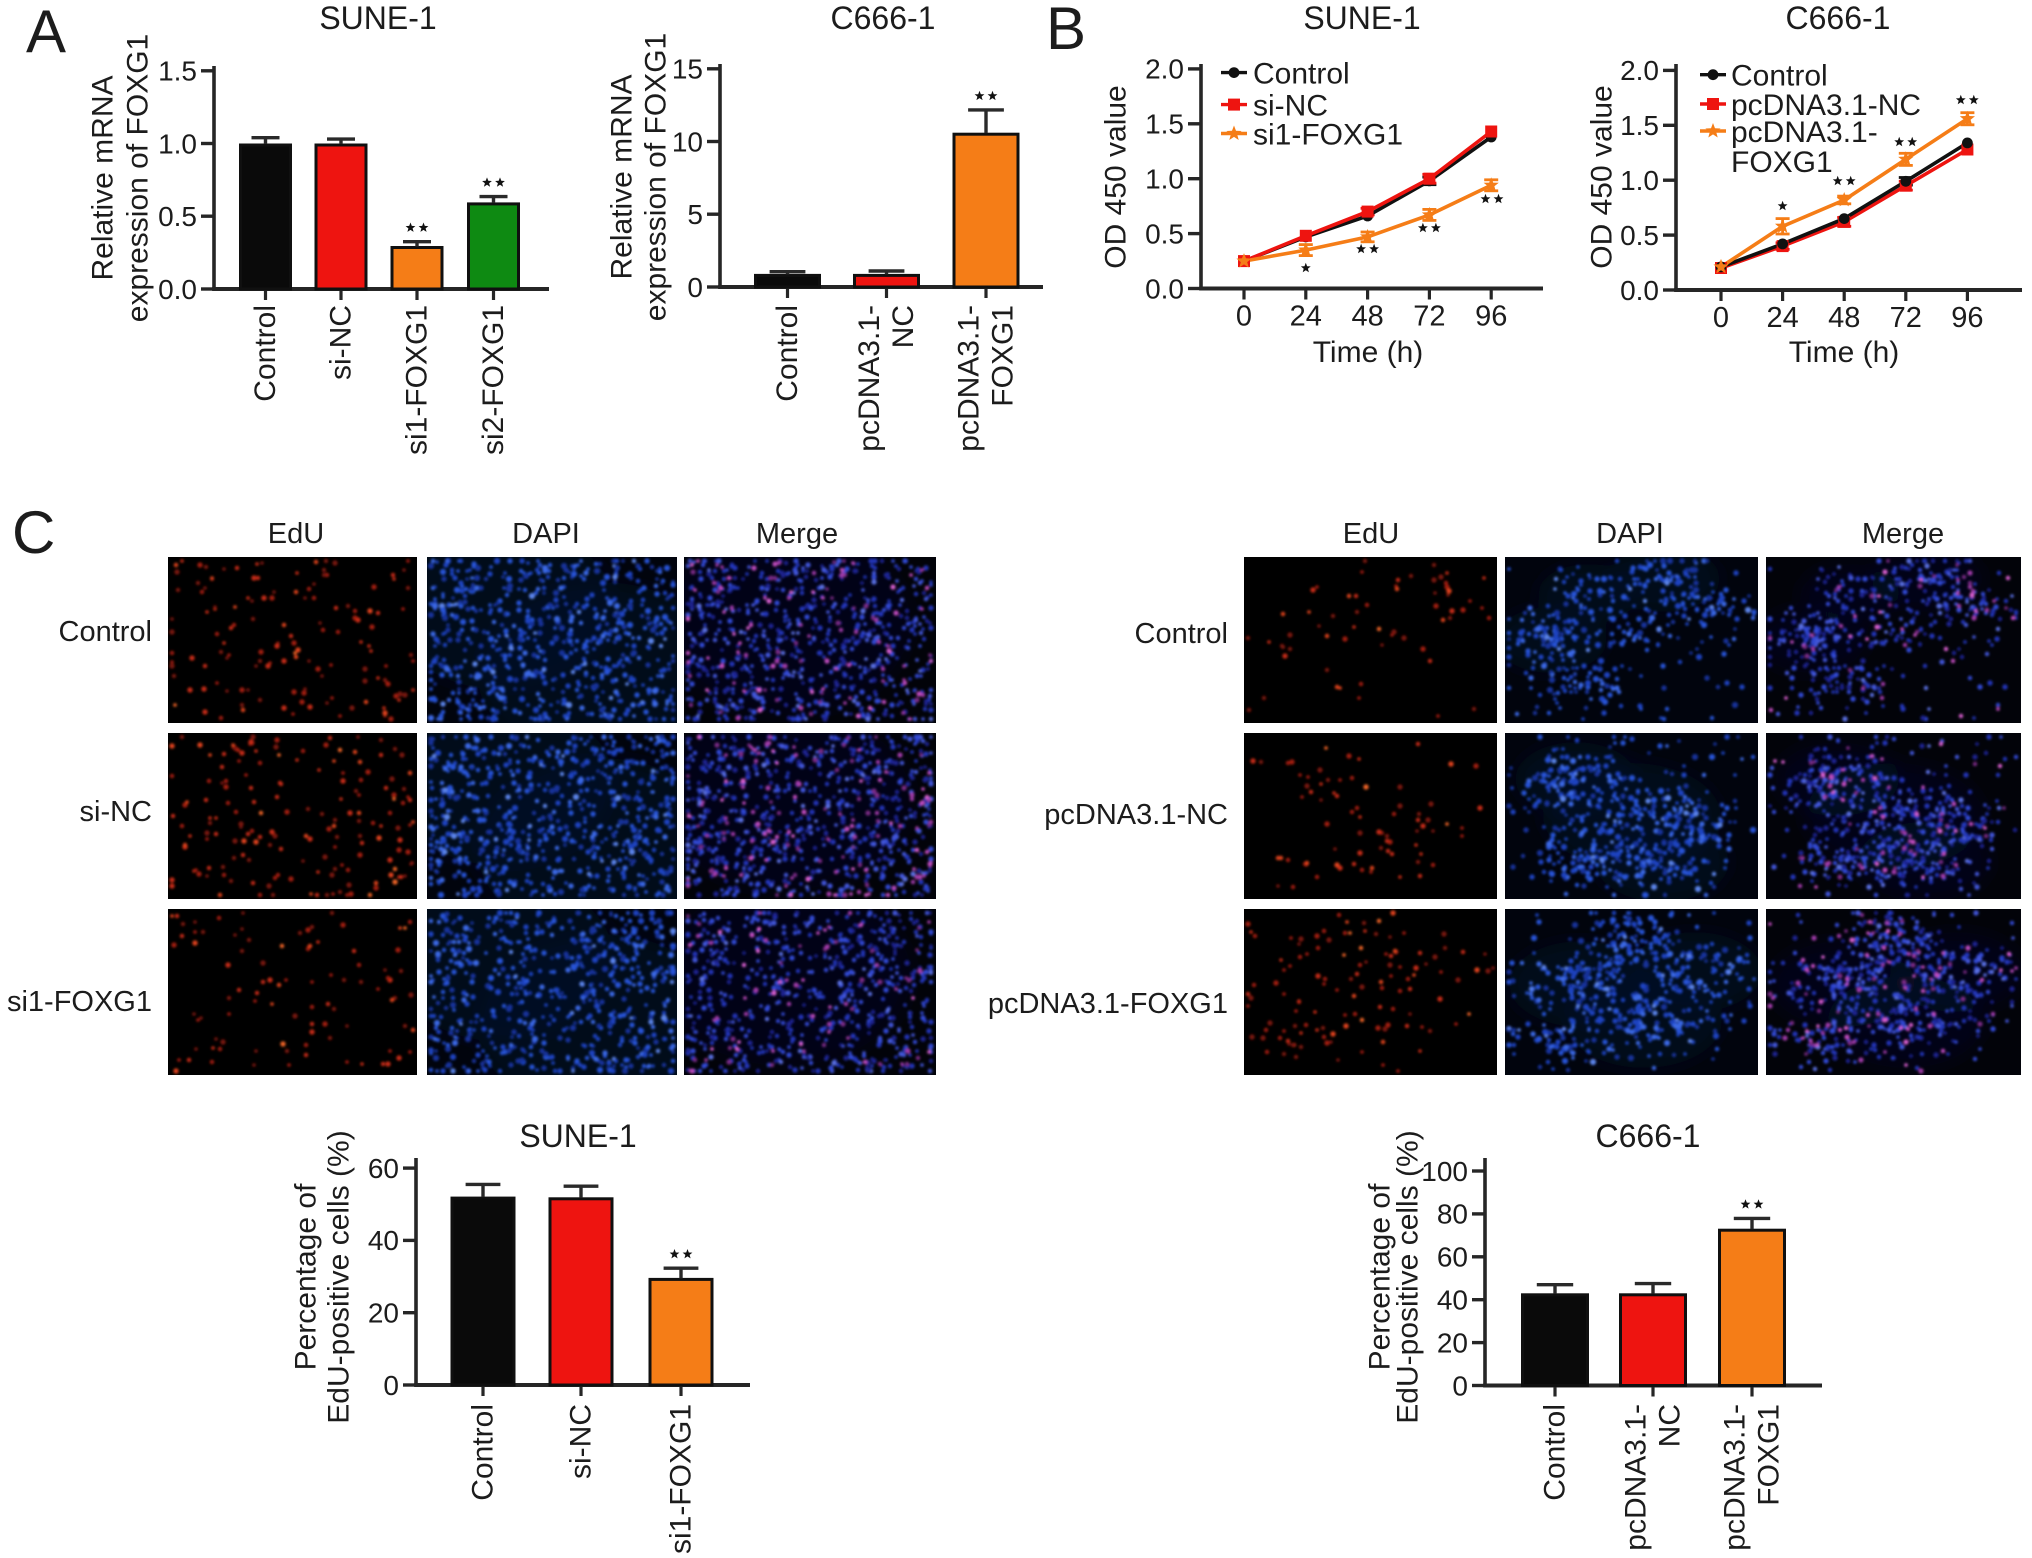 The width and height of the screenshot is (2032, 1558). What do you see at coordinates (695, 214) in the screenshot?
I see `svg-text: 5` at bounding box center [695, 214].